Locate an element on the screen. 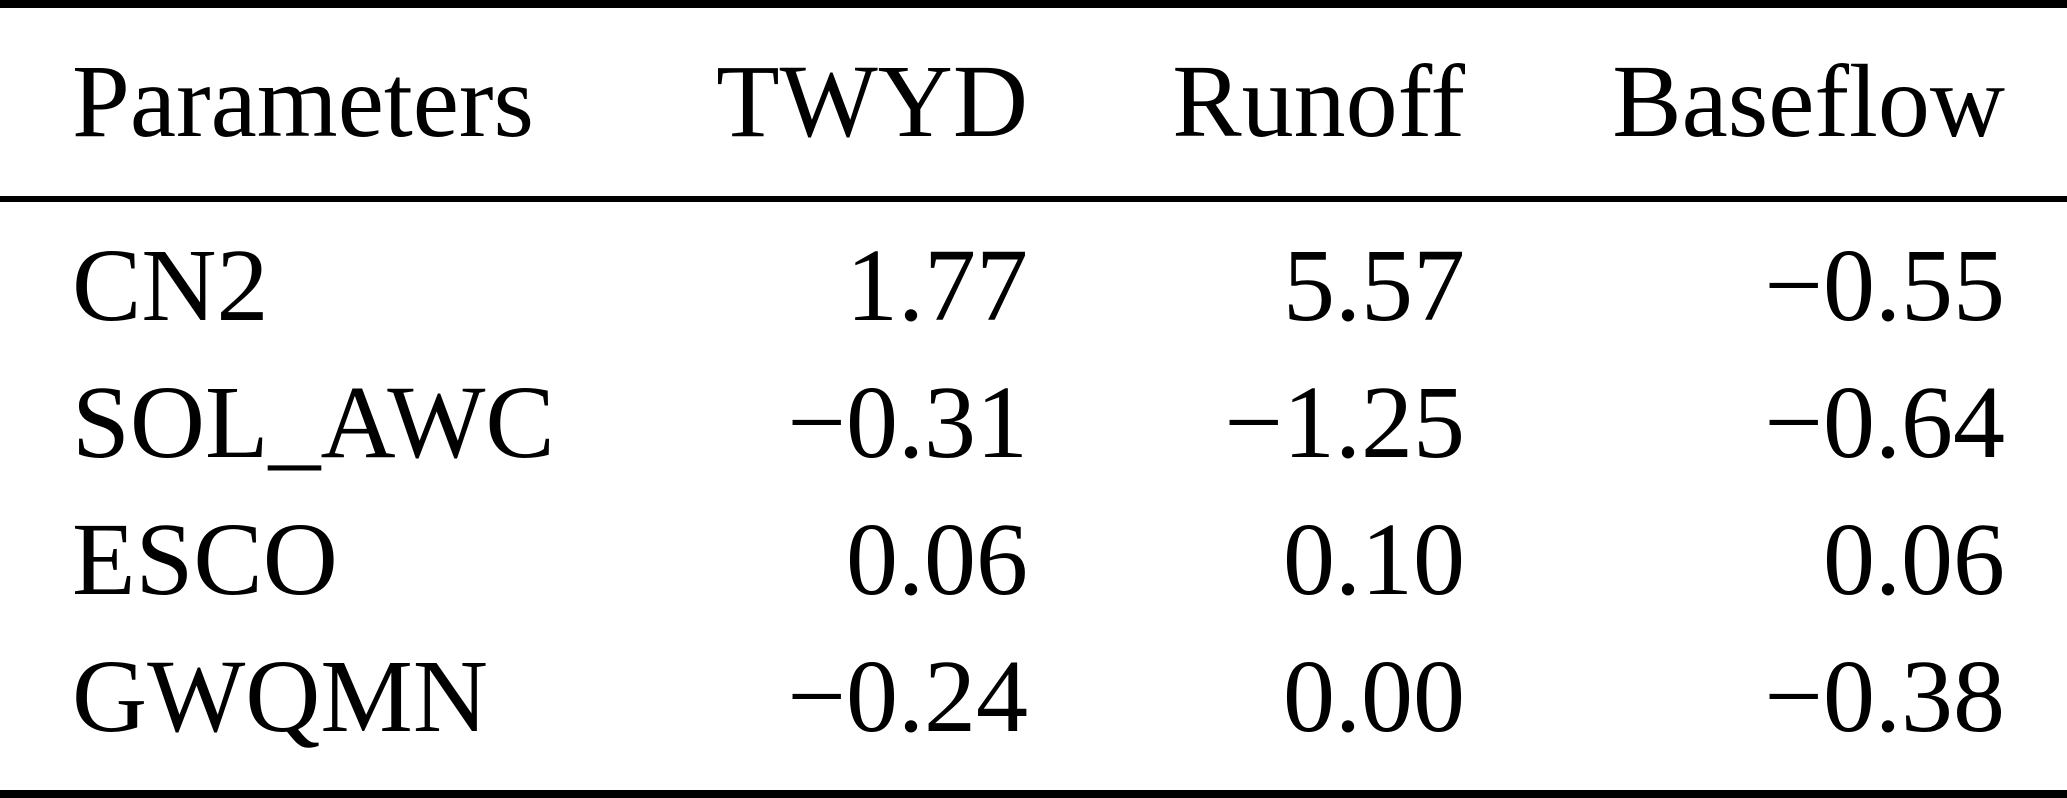  column-header-baseflow: Baseflow is located at coordinates (1808, 101).